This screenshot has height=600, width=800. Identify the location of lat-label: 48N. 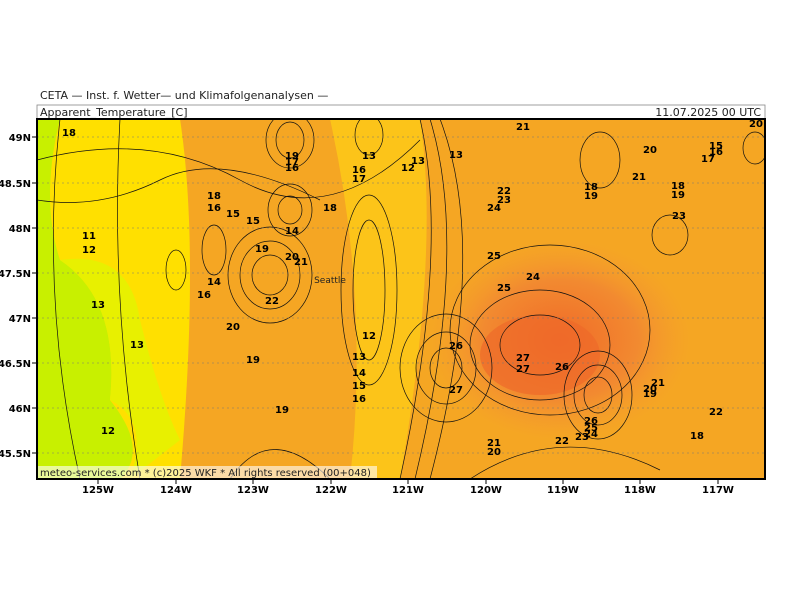
(20, 229).